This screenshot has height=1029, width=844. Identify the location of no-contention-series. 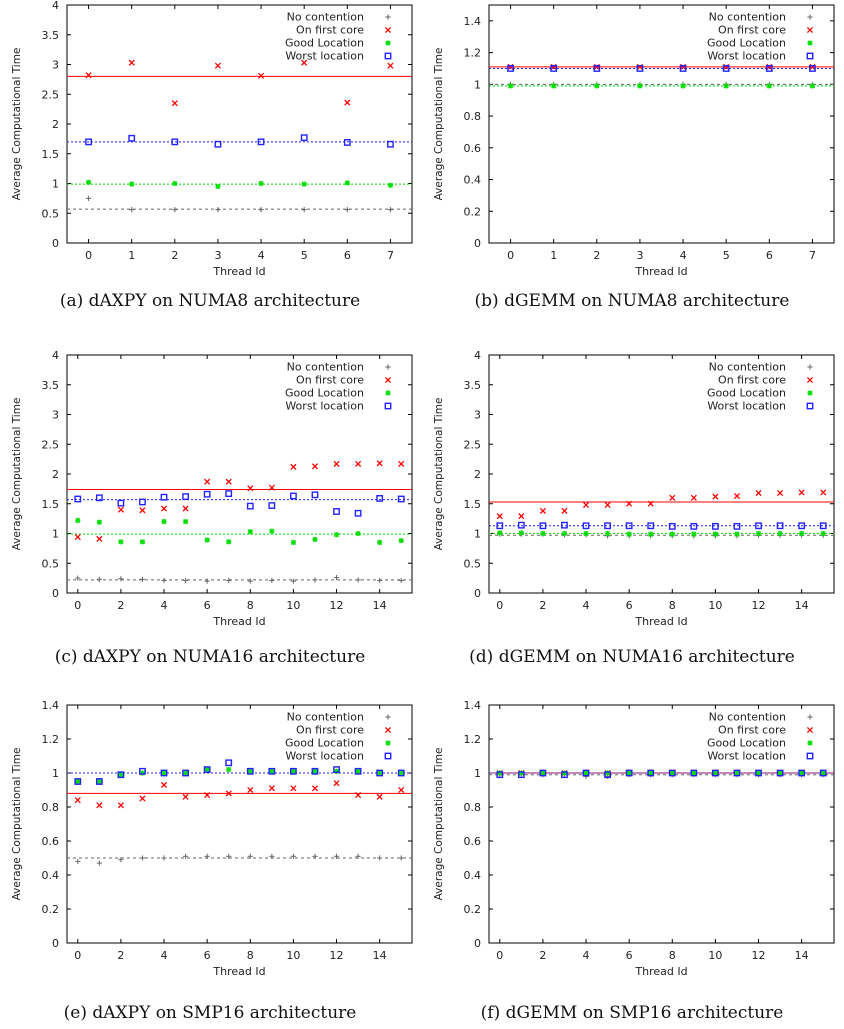
(239, 204).